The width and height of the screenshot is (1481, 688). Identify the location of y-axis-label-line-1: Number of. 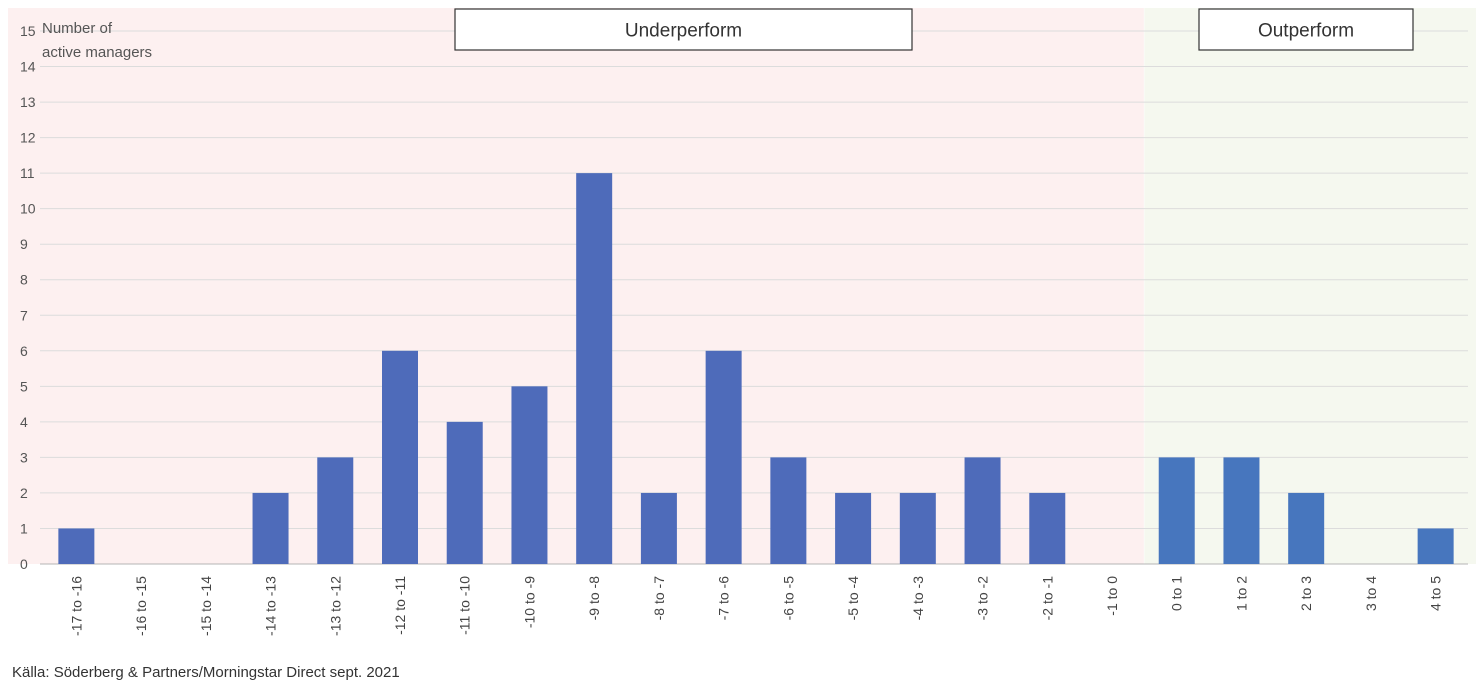
(77, 28).